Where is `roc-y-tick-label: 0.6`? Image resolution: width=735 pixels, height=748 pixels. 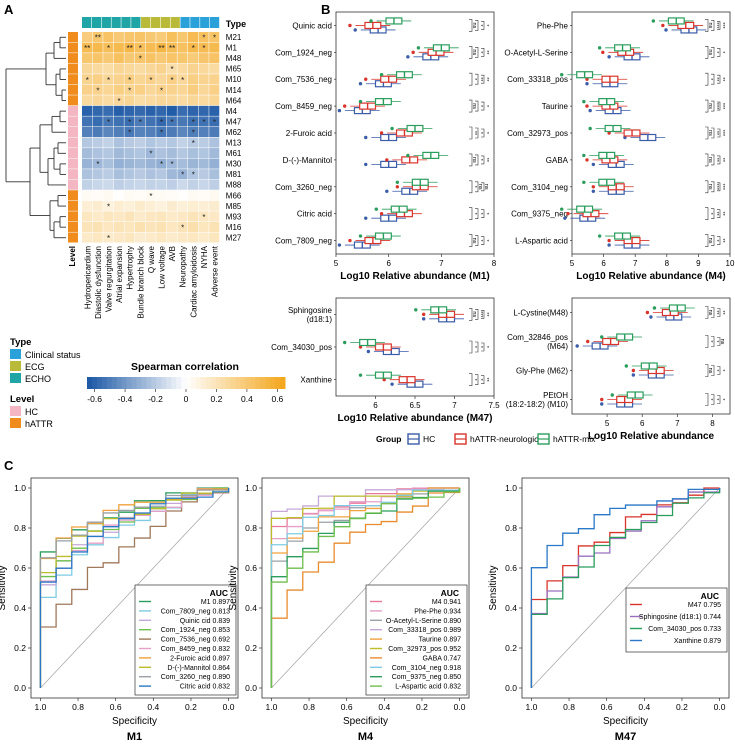 roc-y-tick-label: 0.6 is located at coordinates (511, 568).